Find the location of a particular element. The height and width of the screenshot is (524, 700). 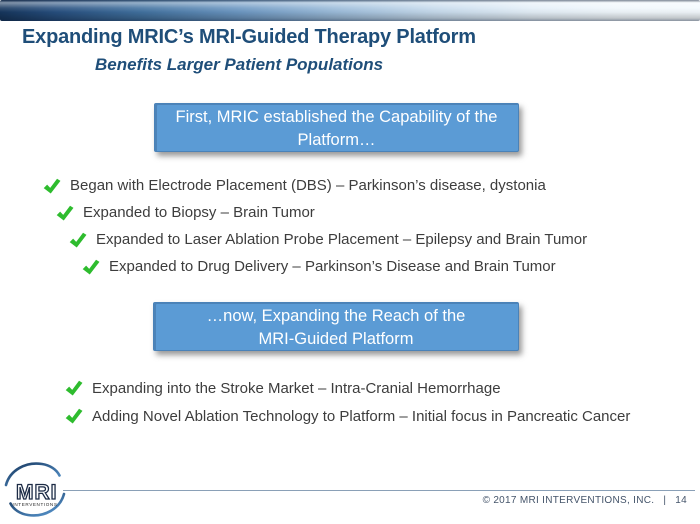

logo-subtext: INTERVENTIONS is located at coordinates (35, 504).